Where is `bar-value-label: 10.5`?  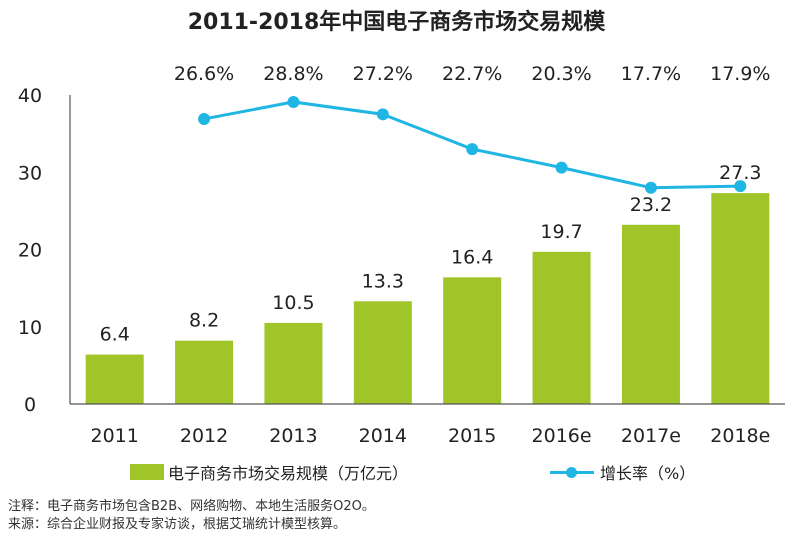
bar-value-label: 10.5 is located at coordinates (293, 303).